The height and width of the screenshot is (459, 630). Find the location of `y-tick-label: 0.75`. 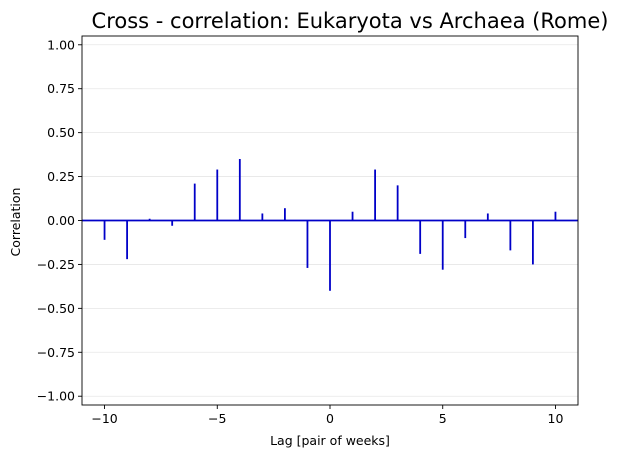

y-tick-label: 0.75 is located at coordinates (61, 88).